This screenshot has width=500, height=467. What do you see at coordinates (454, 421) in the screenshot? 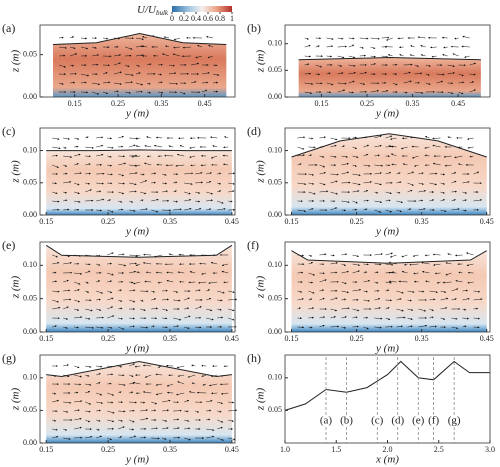
I see `section-label: (g)` at bounding box center [454, 421].